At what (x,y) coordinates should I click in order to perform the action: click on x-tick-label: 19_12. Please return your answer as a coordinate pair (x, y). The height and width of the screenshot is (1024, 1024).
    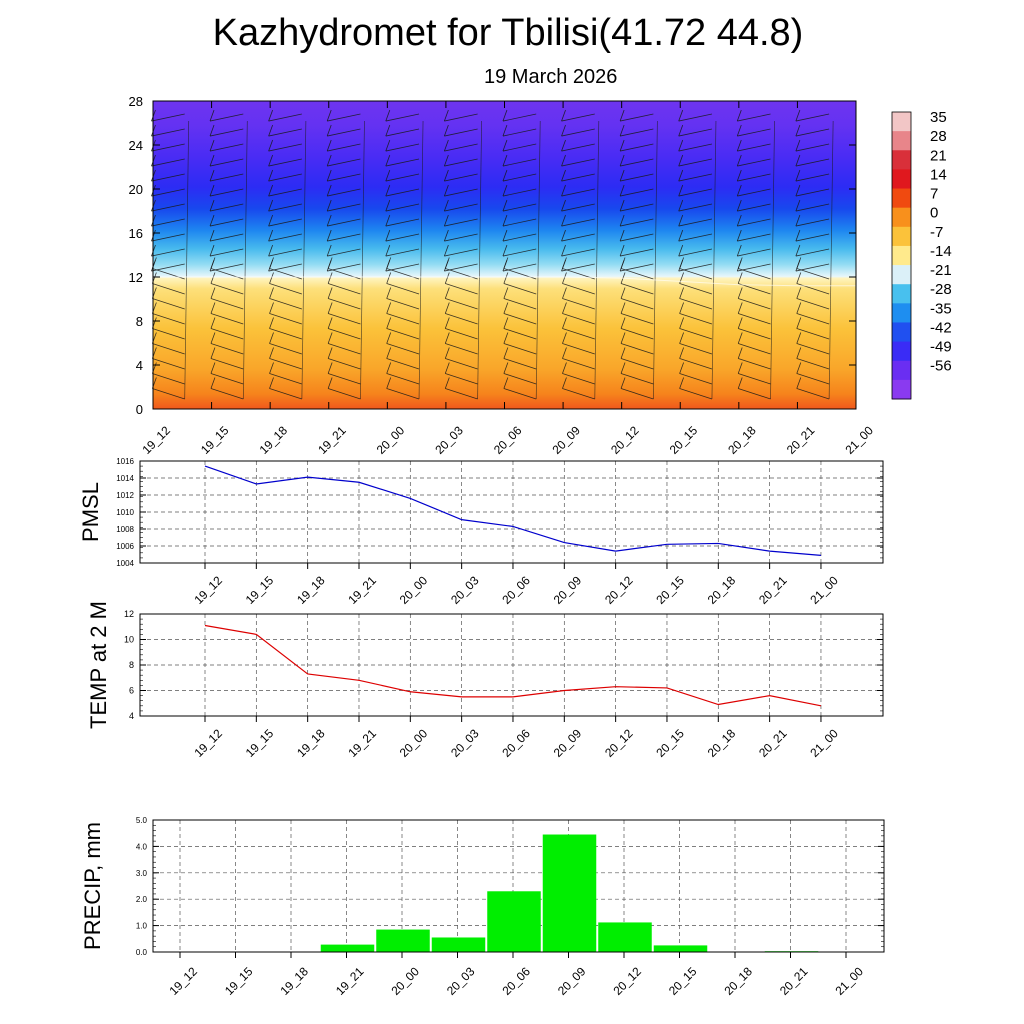
    Looking at the image, I should click on (208, 743).